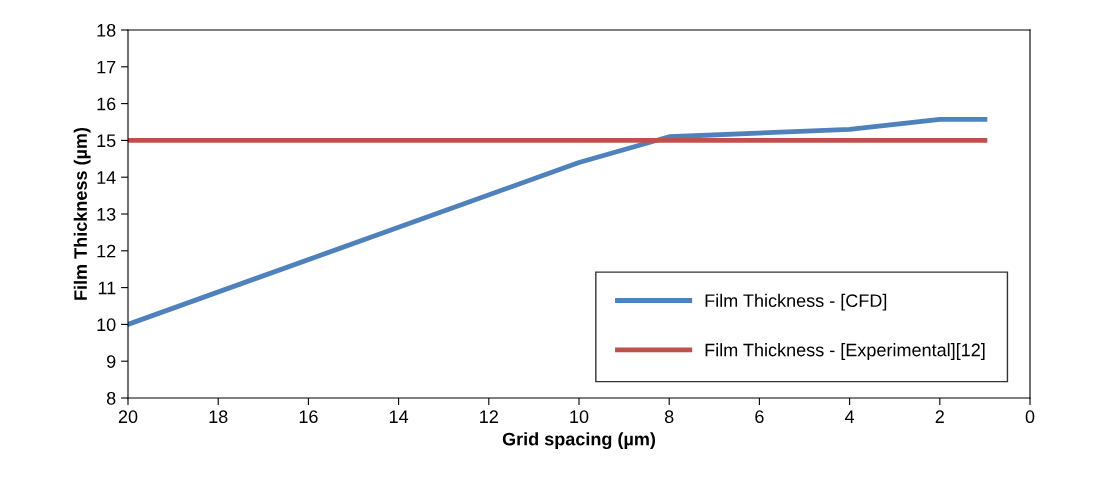 The image size is (1120, 491). Describe the element at coordinates (849, 416) in the screenshot. I see `x-tick-label: 4` at that location.